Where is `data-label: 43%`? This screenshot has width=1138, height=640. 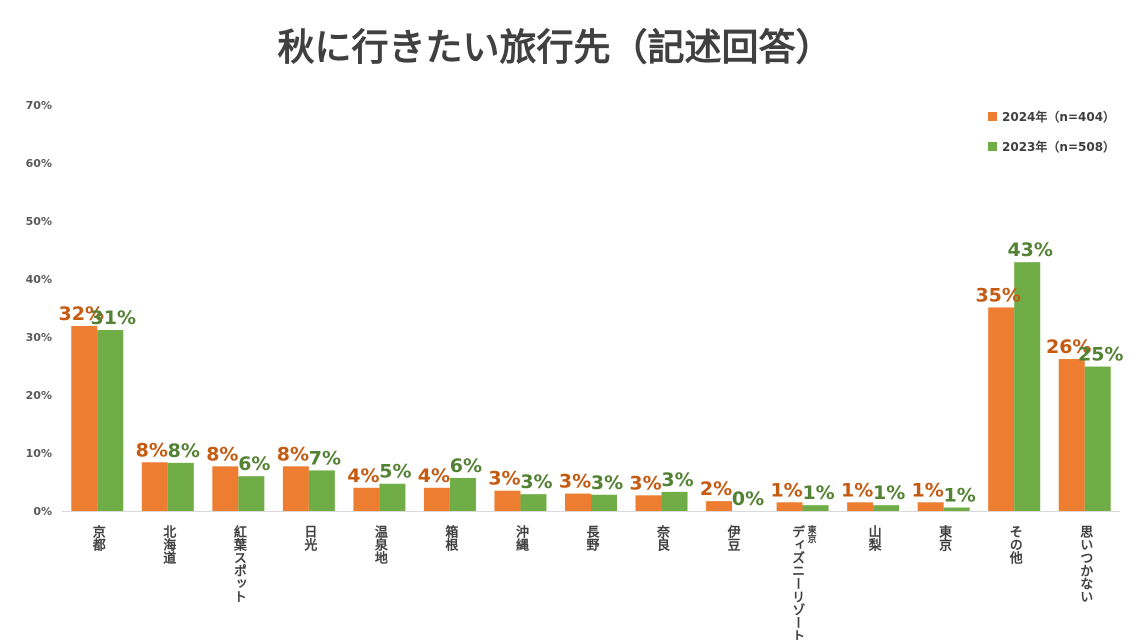
data-label: 43% is located at coordinates (1029, 250).